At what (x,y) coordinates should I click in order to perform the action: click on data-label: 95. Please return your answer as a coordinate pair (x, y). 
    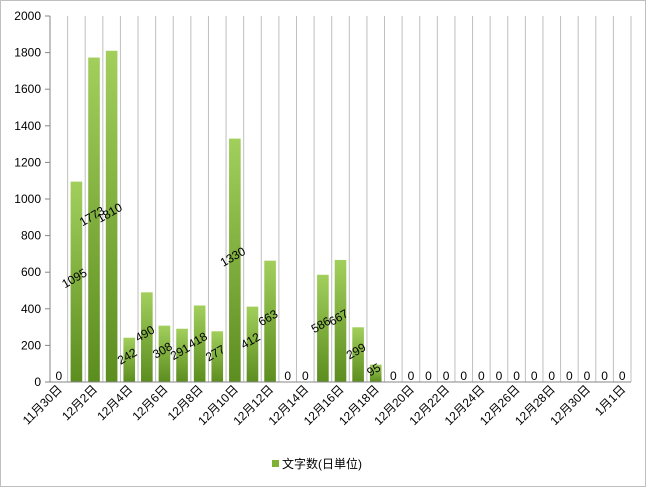
    Looking at the image, I should click on (373, 369).